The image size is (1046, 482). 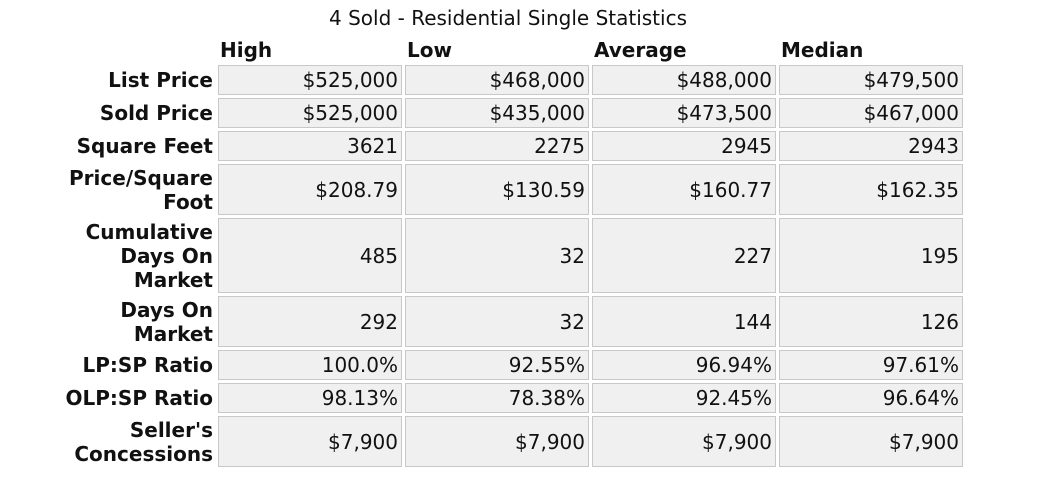 What do you see at coordinates (684, 398) in the screenshot?
I see `cell-average: 92.45%` at bounding box center [684, 398].